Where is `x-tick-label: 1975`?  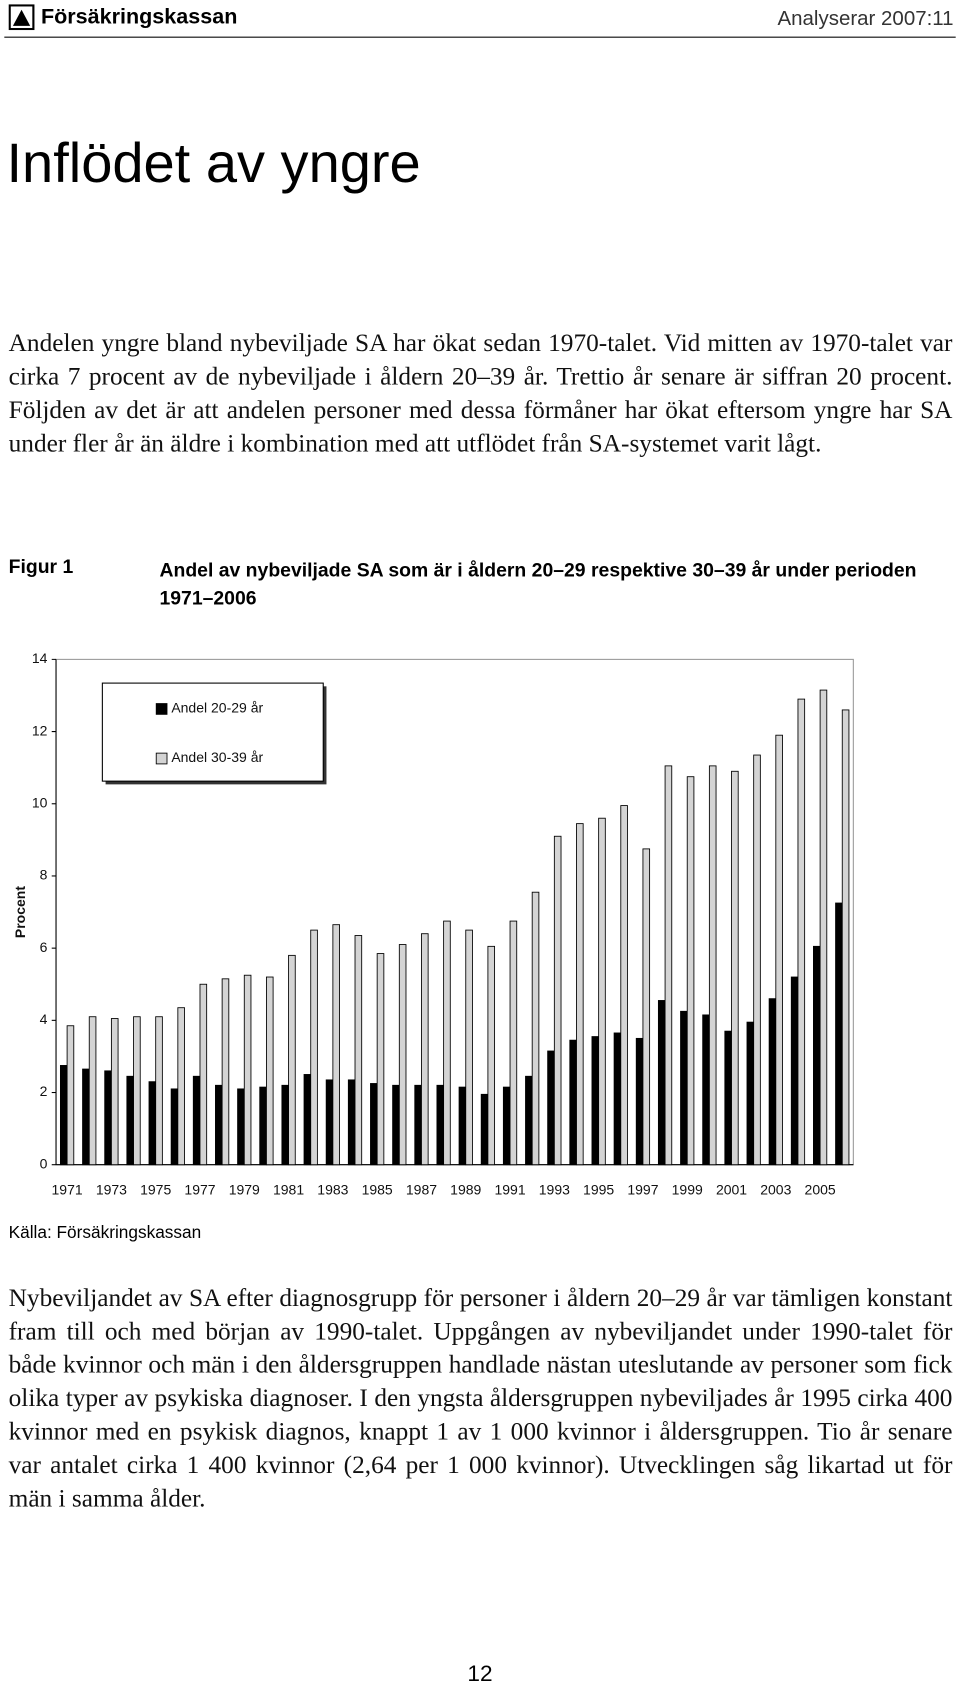 x-tick-label: 1975 is located at coordinates (155, 1189).